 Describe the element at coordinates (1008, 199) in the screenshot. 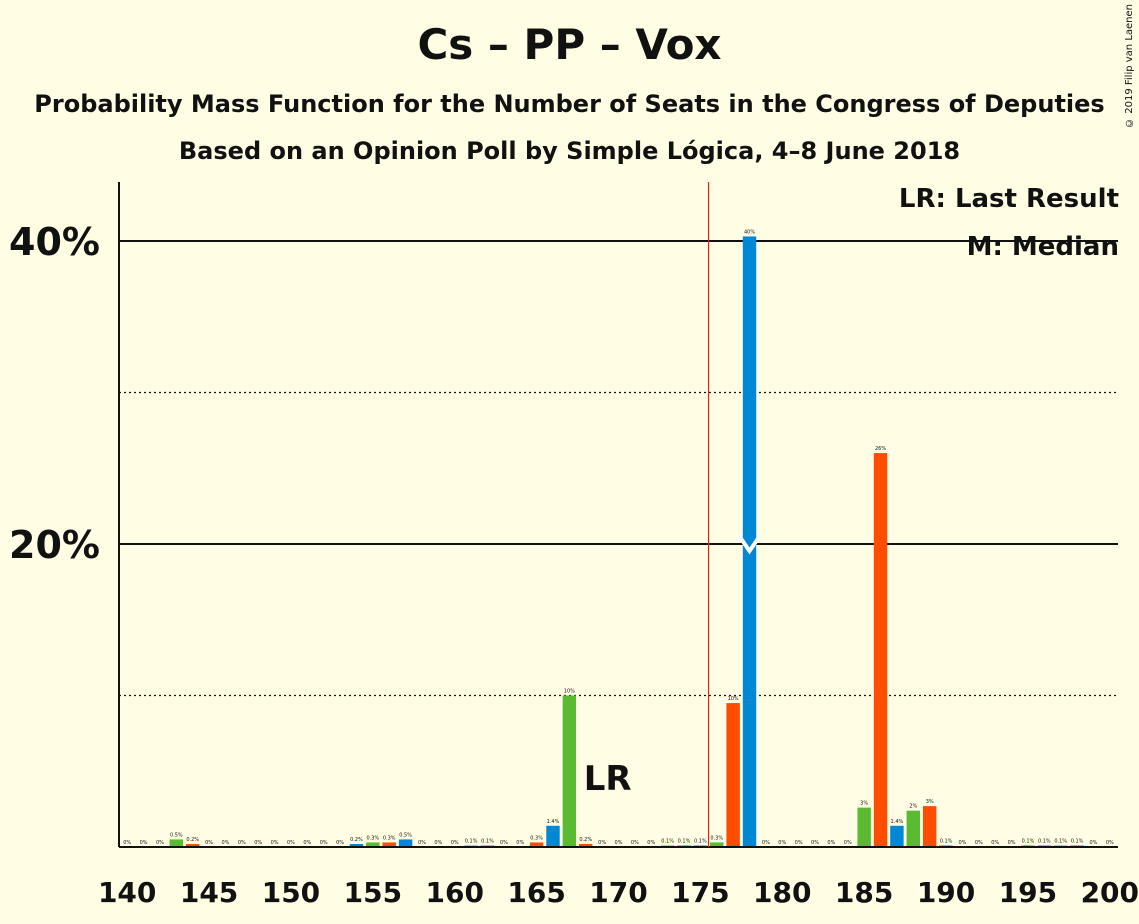

I see `legend-last-result: LR: Last Result` at that location.